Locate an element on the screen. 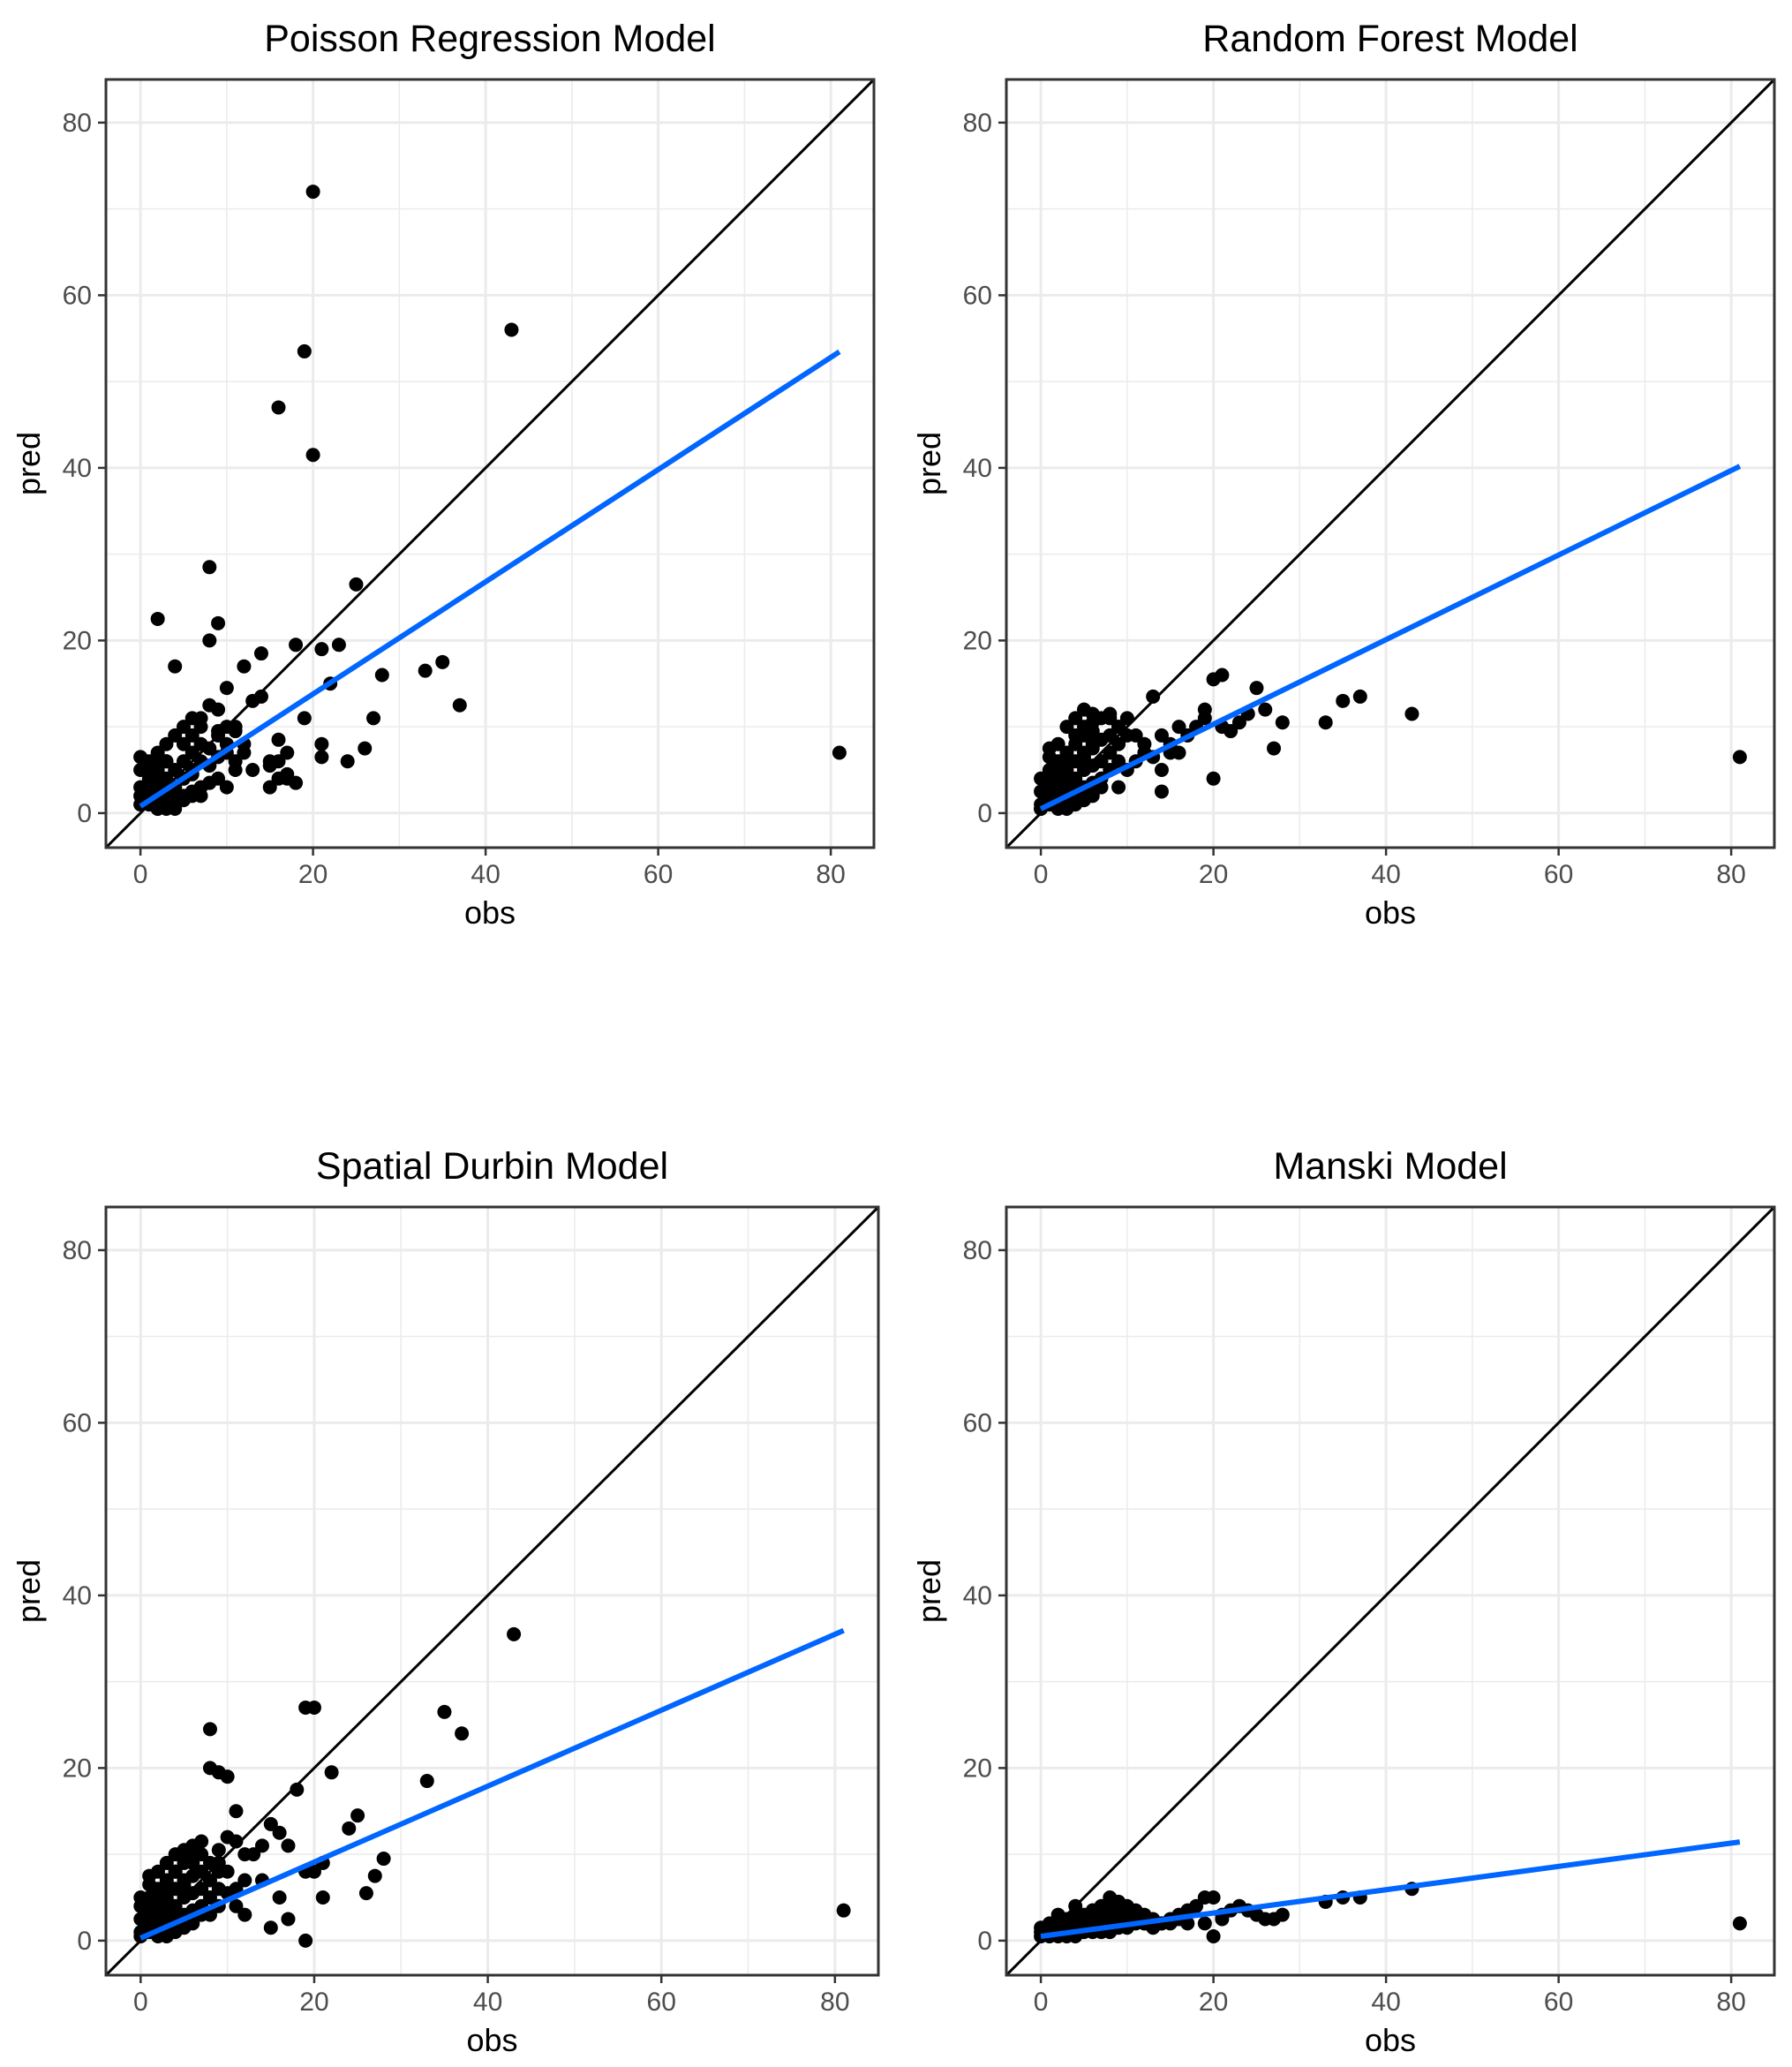 This screenshot has height=2067, width=1792. panel-title: Poisson Regression Model is located at coordinates (490, 39).